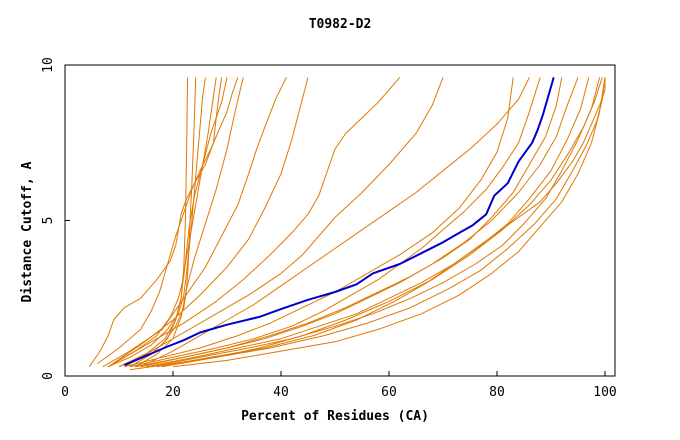 The width and height of the screenshot is (680, 440). Describe the element at coordinates (48, 221) in the screenshot. I see `y-tick-label: 5` at that location.